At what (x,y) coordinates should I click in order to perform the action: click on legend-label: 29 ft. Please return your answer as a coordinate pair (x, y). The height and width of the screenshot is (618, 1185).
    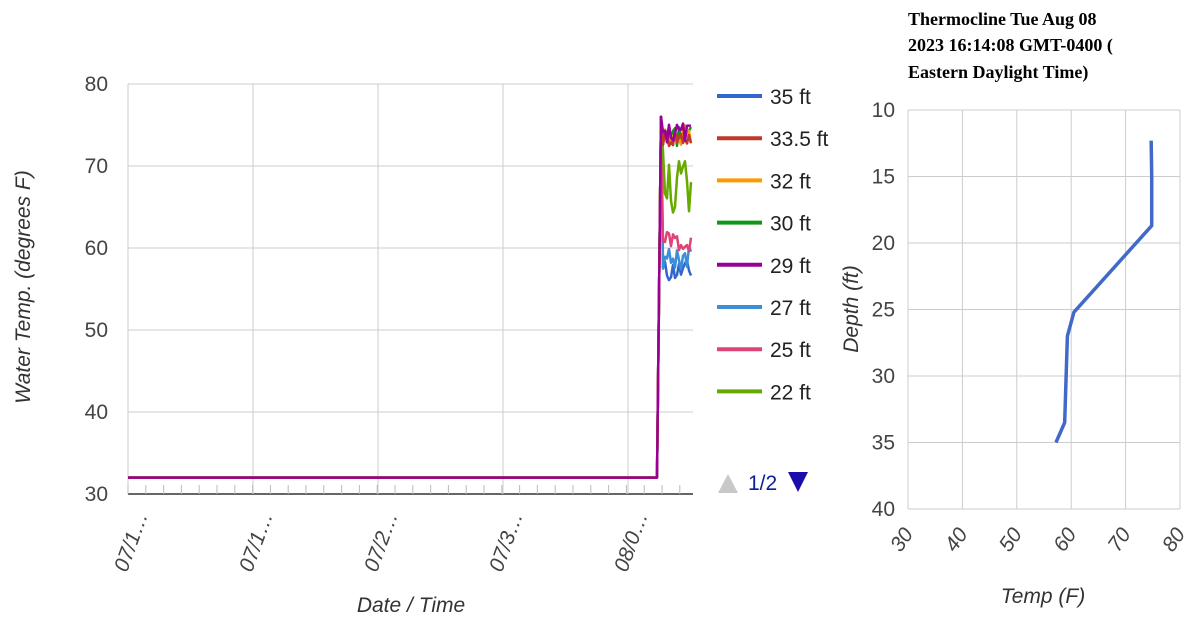
    Looking at the image, I should click on (790, 266).